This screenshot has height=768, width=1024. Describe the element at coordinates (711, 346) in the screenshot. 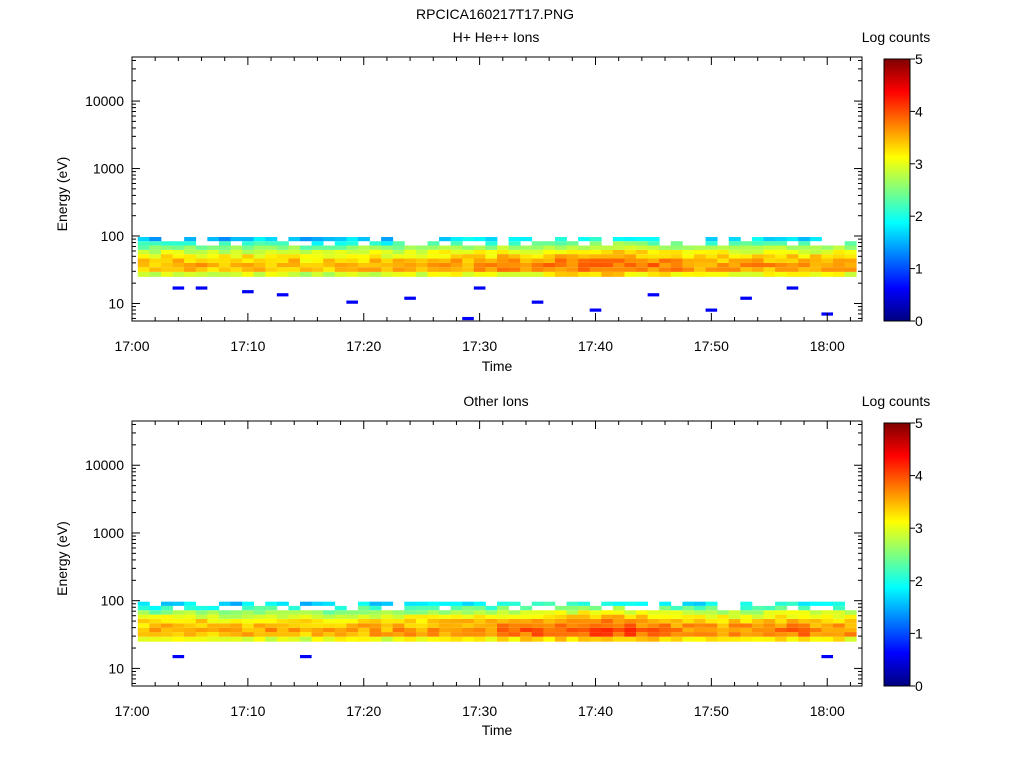

I see `x-tick-label: 17:50` at that location.